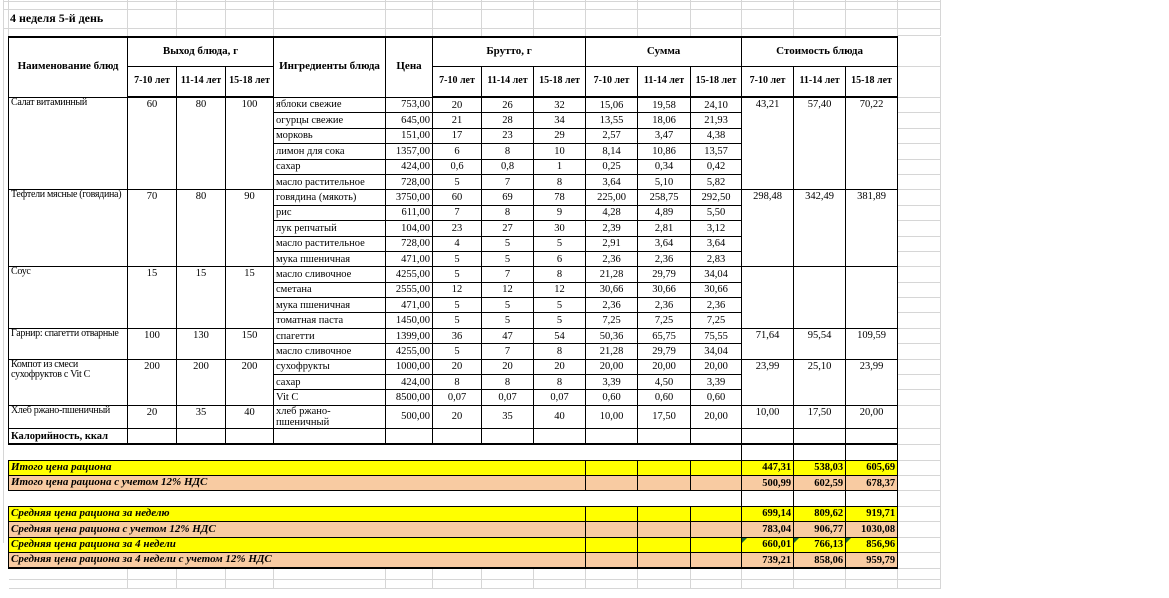  Describe the element at coordinates (409, 120) in the screenshot. I see `price-cell: 645,00` at that location.